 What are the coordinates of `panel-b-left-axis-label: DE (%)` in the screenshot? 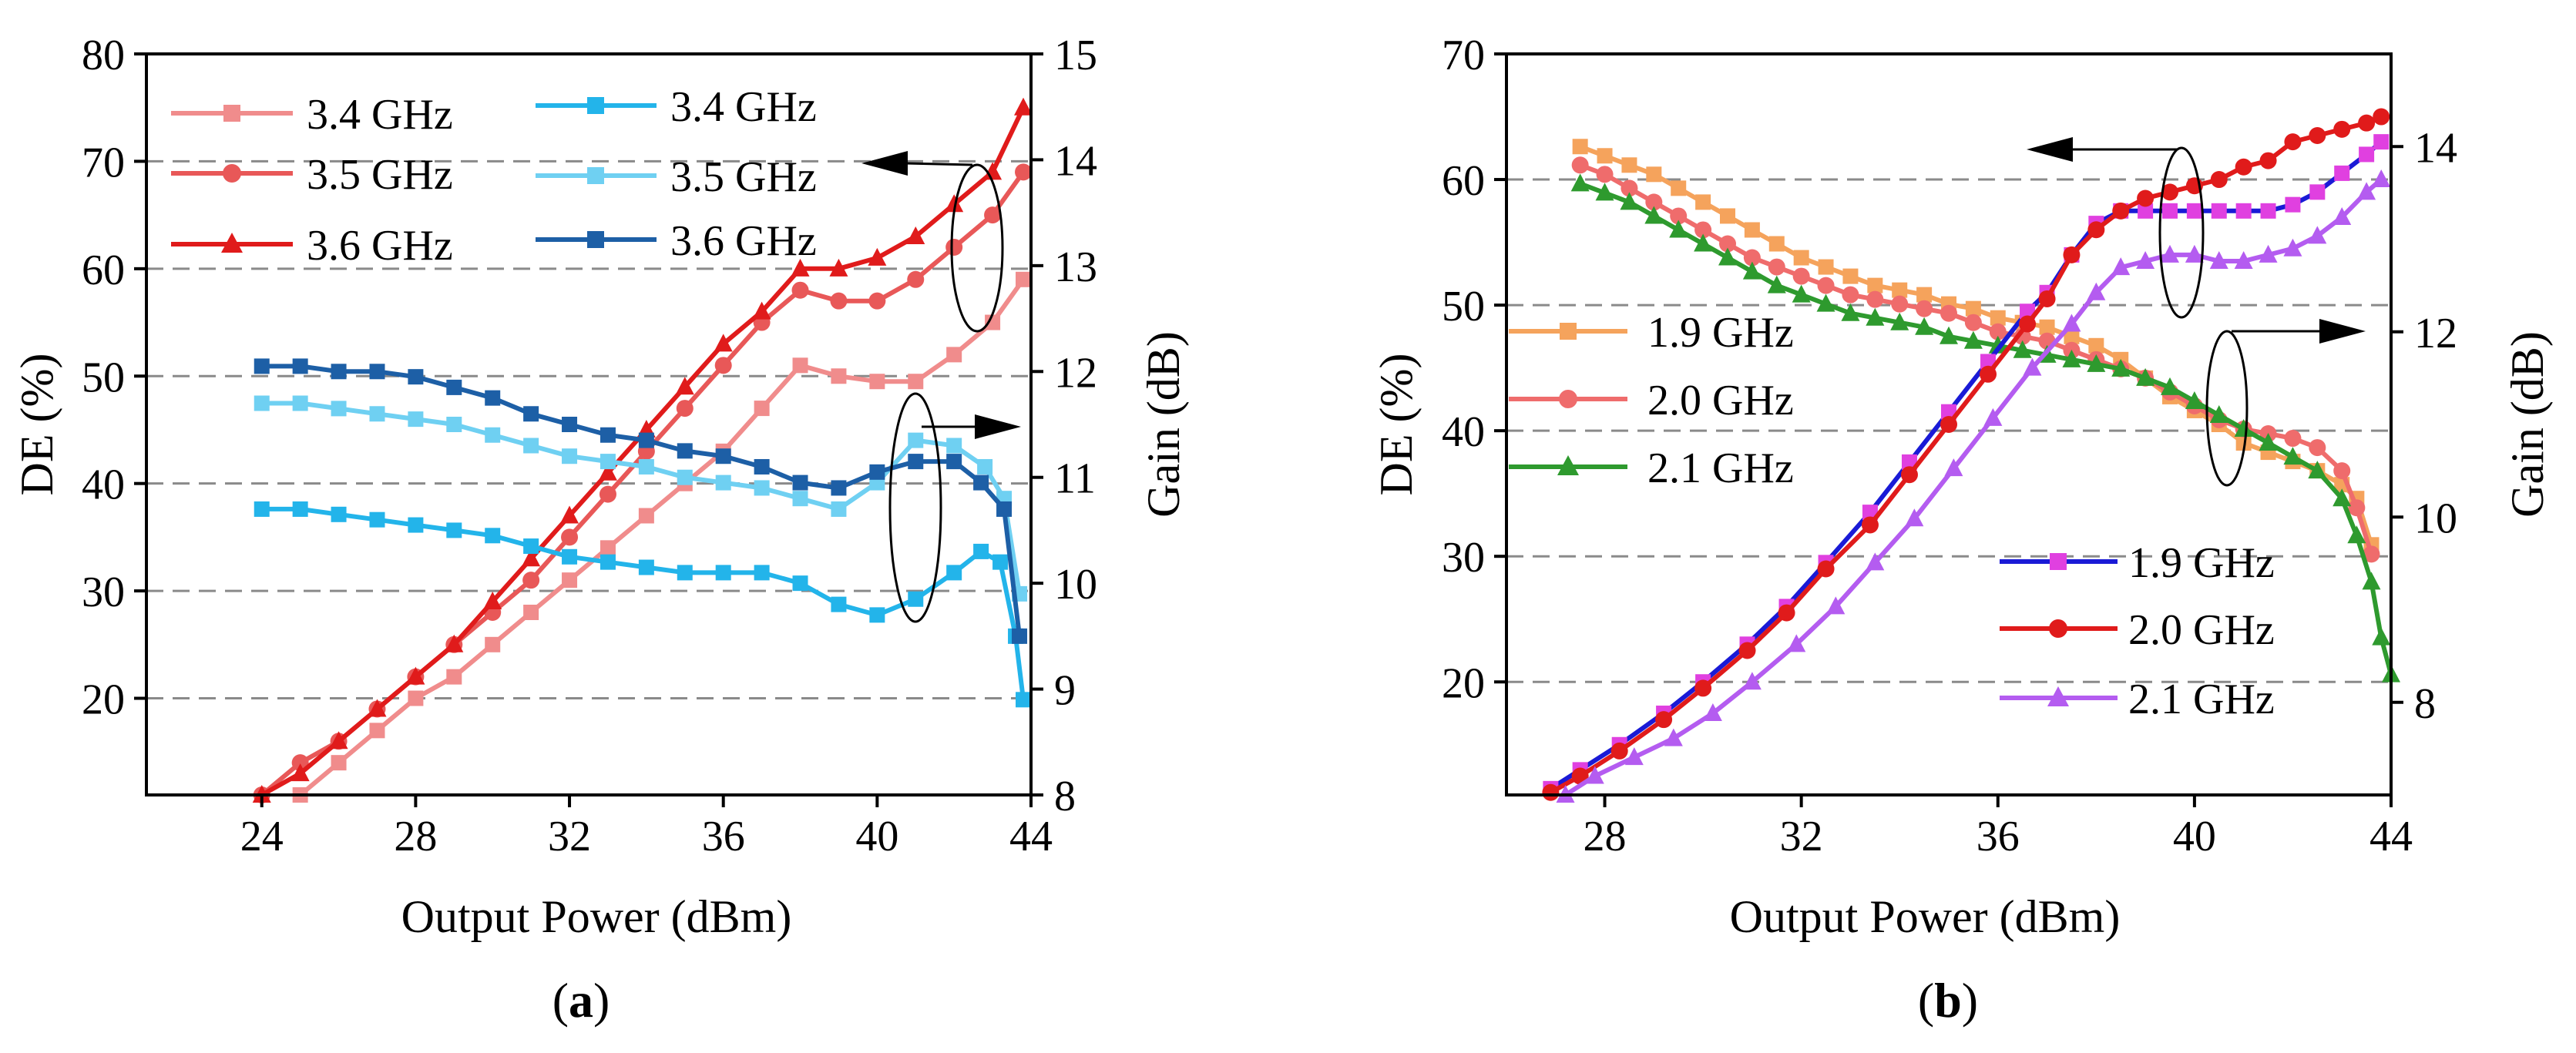 It's located at (1396, 425).